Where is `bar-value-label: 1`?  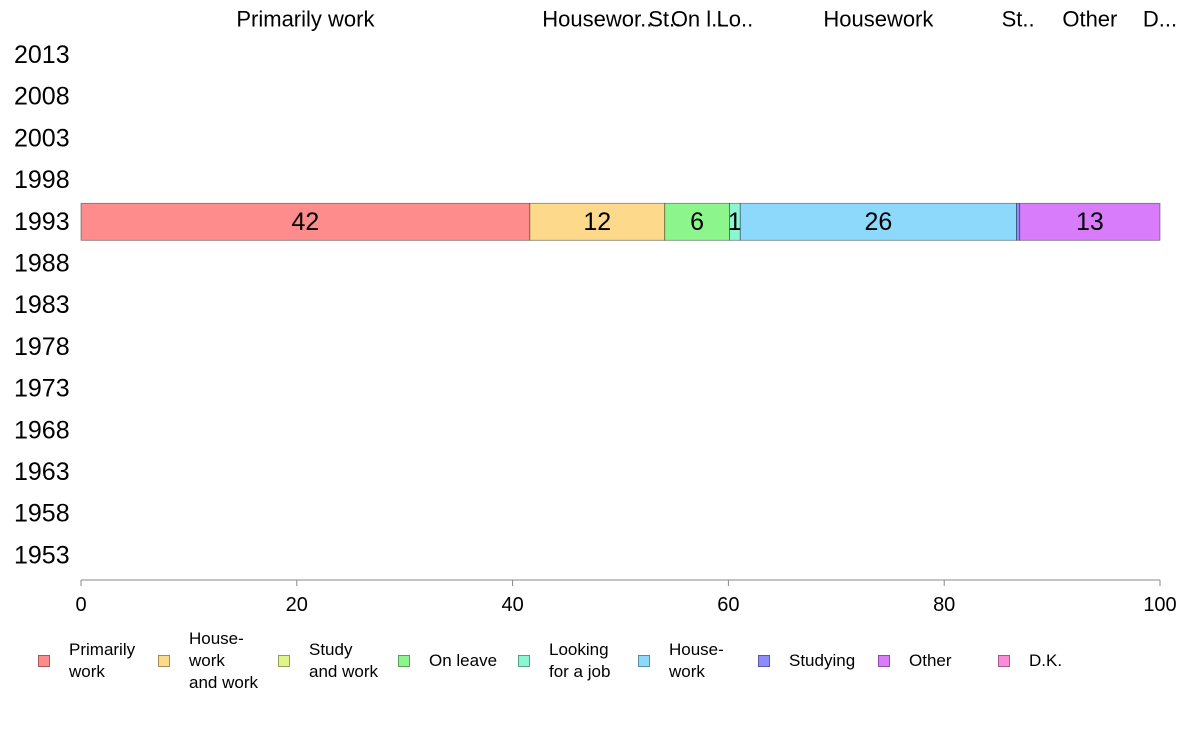
bar-value-label: 1 is located at coordinates (735, 222).